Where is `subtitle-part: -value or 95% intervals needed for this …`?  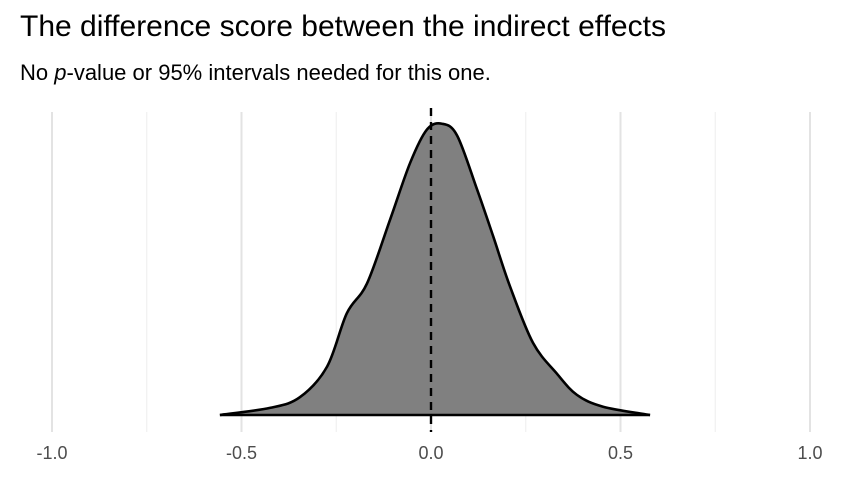
subtitle-part: -value or 95% intervals needed for this … is located at coordinates (278, 72).